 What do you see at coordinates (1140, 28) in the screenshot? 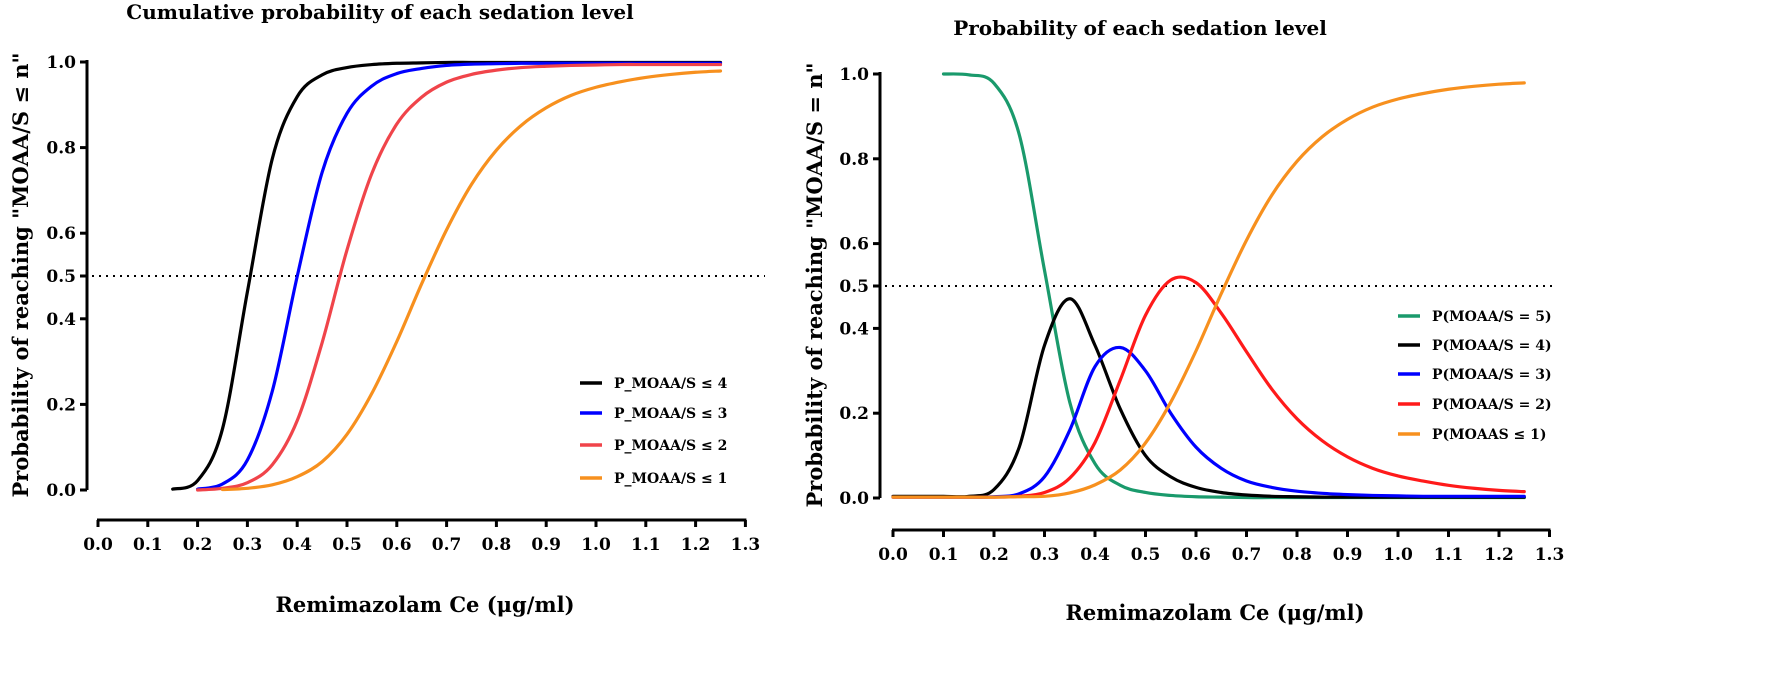
I see `chart-title: Probability of each sedation level` at bounding box center [1140, 28].